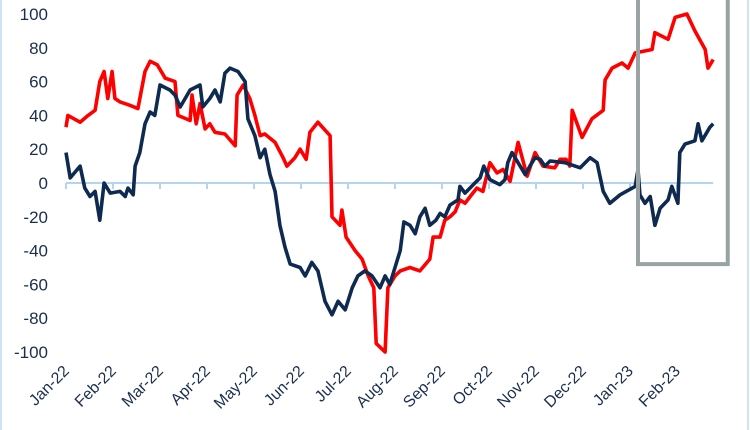  I want to click on x-tick-label: Mar-22, so click(143, 387).